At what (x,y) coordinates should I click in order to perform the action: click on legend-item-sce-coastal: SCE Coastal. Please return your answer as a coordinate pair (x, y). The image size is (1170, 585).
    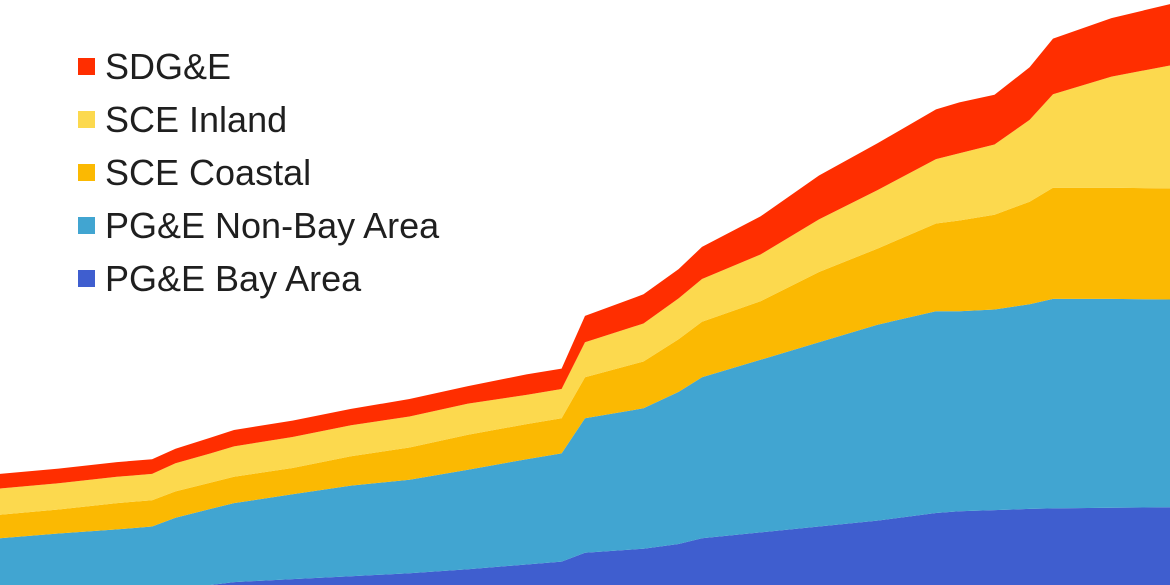
    Looking at the image, I should click on (258, 172).